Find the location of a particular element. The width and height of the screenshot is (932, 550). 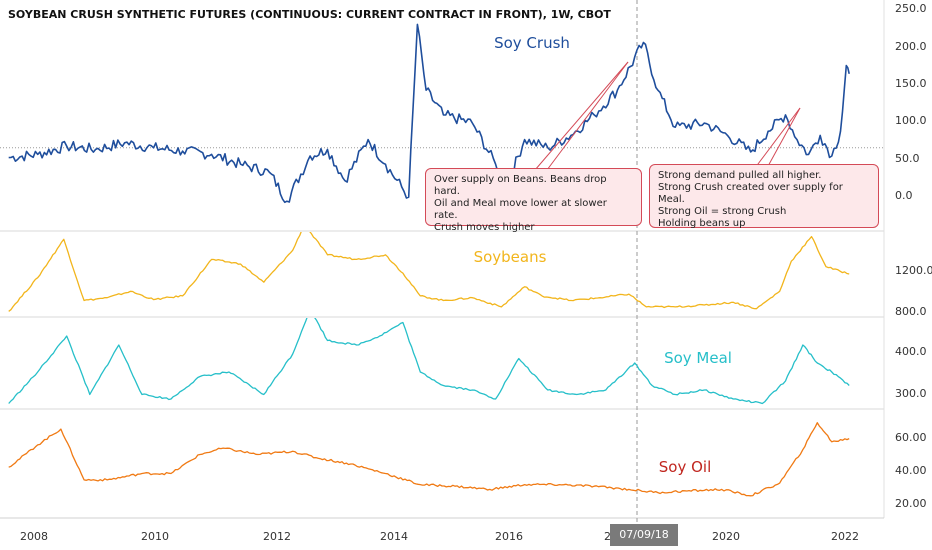

x-tick-label: 2012 is located at coordinates (277, 536).